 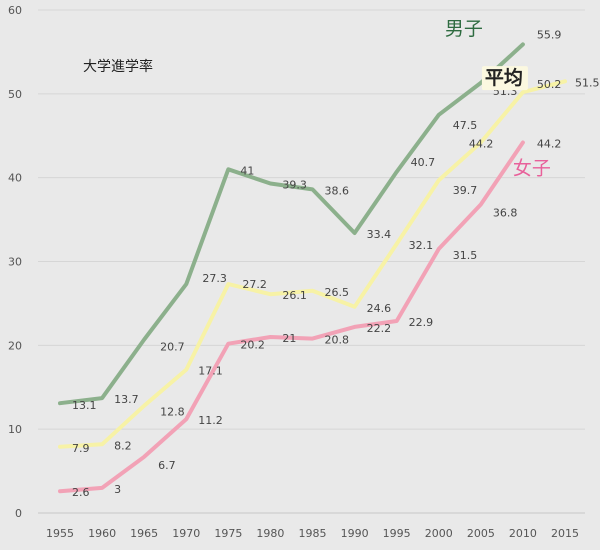 I want to click on x-tick-label: 2015, so click(x=565, y=533).